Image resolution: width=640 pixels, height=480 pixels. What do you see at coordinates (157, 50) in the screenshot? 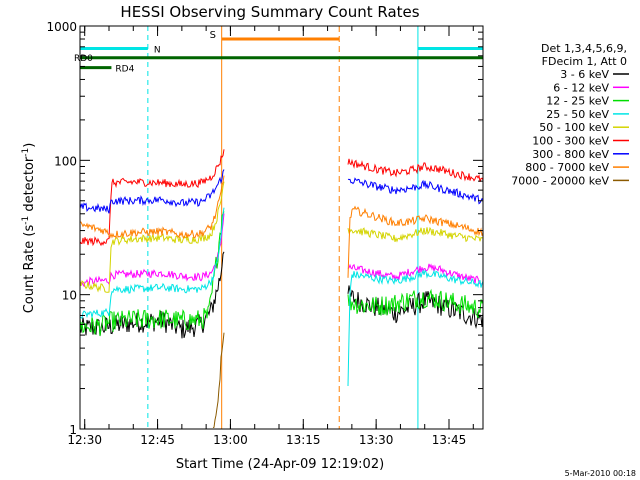
I see `night-flag-label: N` at bounding box center [157, 50].